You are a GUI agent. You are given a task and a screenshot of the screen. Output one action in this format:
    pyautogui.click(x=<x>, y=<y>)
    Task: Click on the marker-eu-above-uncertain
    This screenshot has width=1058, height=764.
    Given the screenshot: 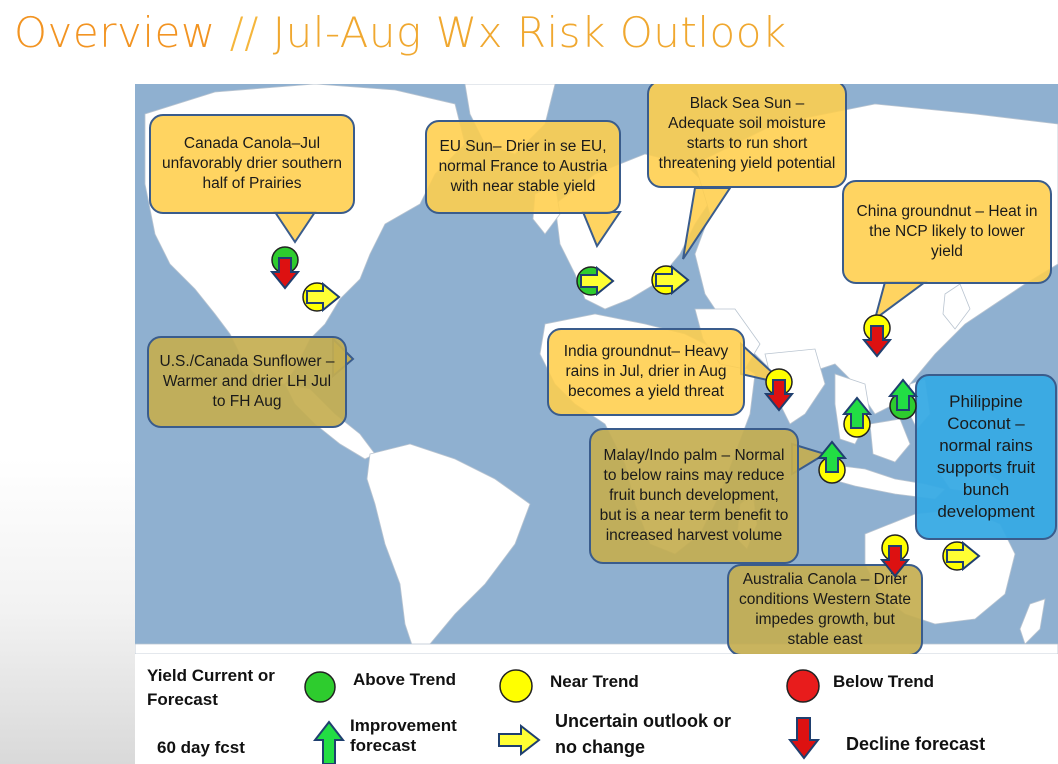 What is the action you would take?
    pyautogui.click(x=595, y=281)
    